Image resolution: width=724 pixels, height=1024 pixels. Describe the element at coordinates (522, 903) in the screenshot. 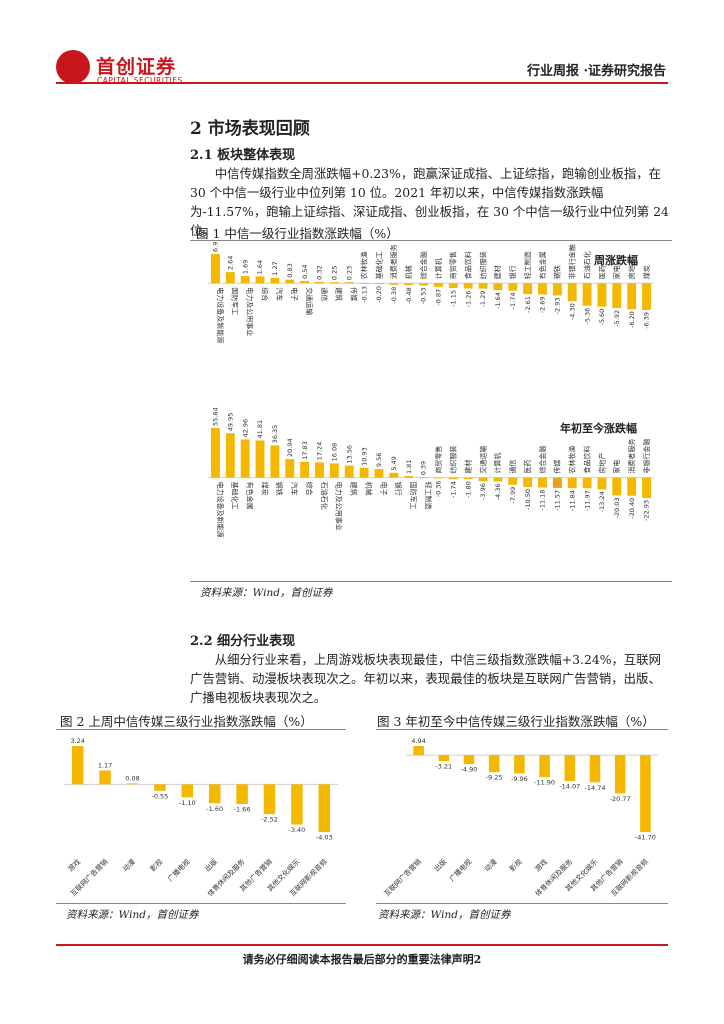

I see `figure3-bottom-rule` at that location.